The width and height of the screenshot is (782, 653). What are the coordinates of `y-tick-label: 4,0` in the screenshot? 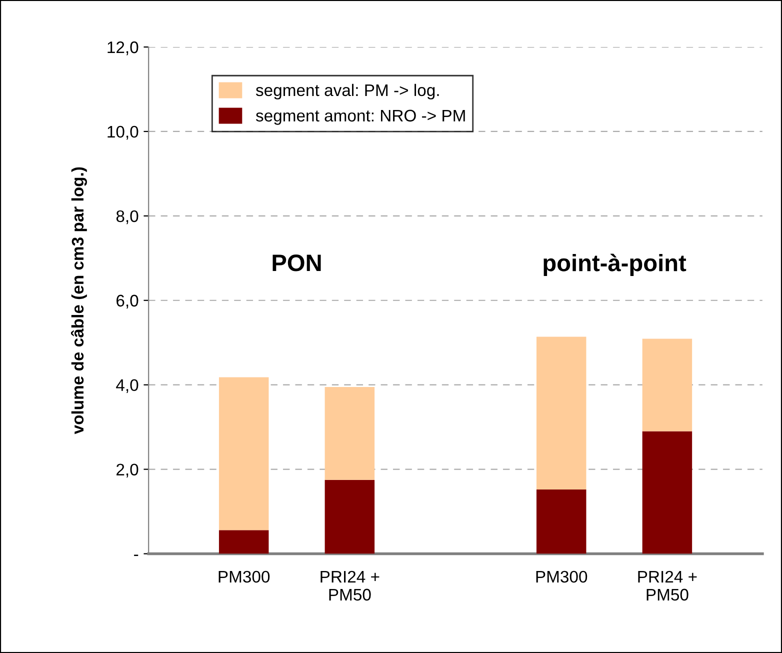 It's located at (127, 386).